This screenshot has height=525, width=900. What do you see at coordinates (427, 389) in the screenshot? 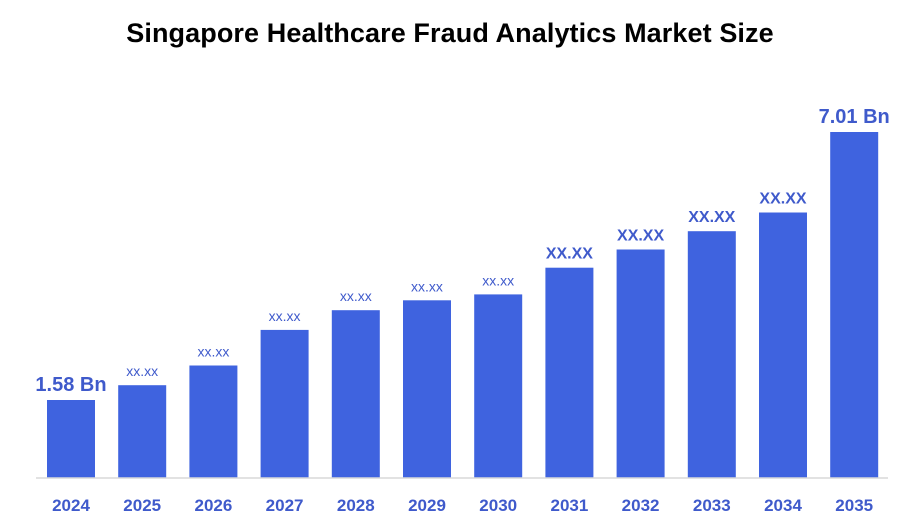
I see `bar-2029` at bounding box center [427, 389].